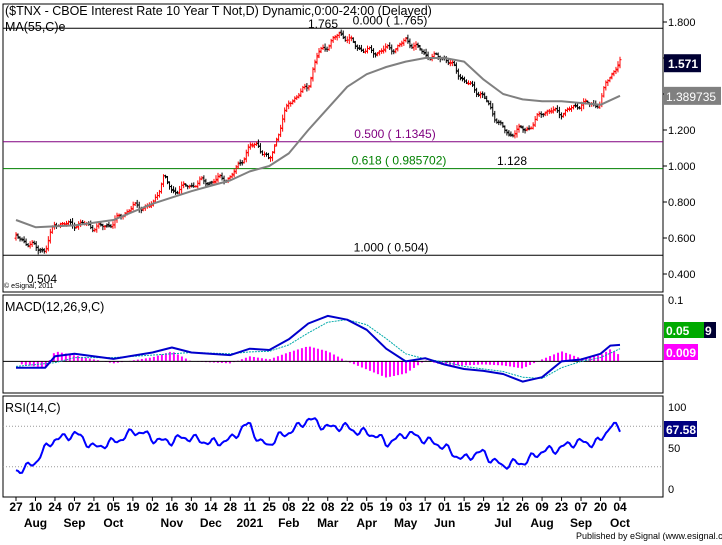  What do you see at coordinates (42, 279) in the screenshot?
I see `low-annotation: 0.504` at bounding box center [42, 279].